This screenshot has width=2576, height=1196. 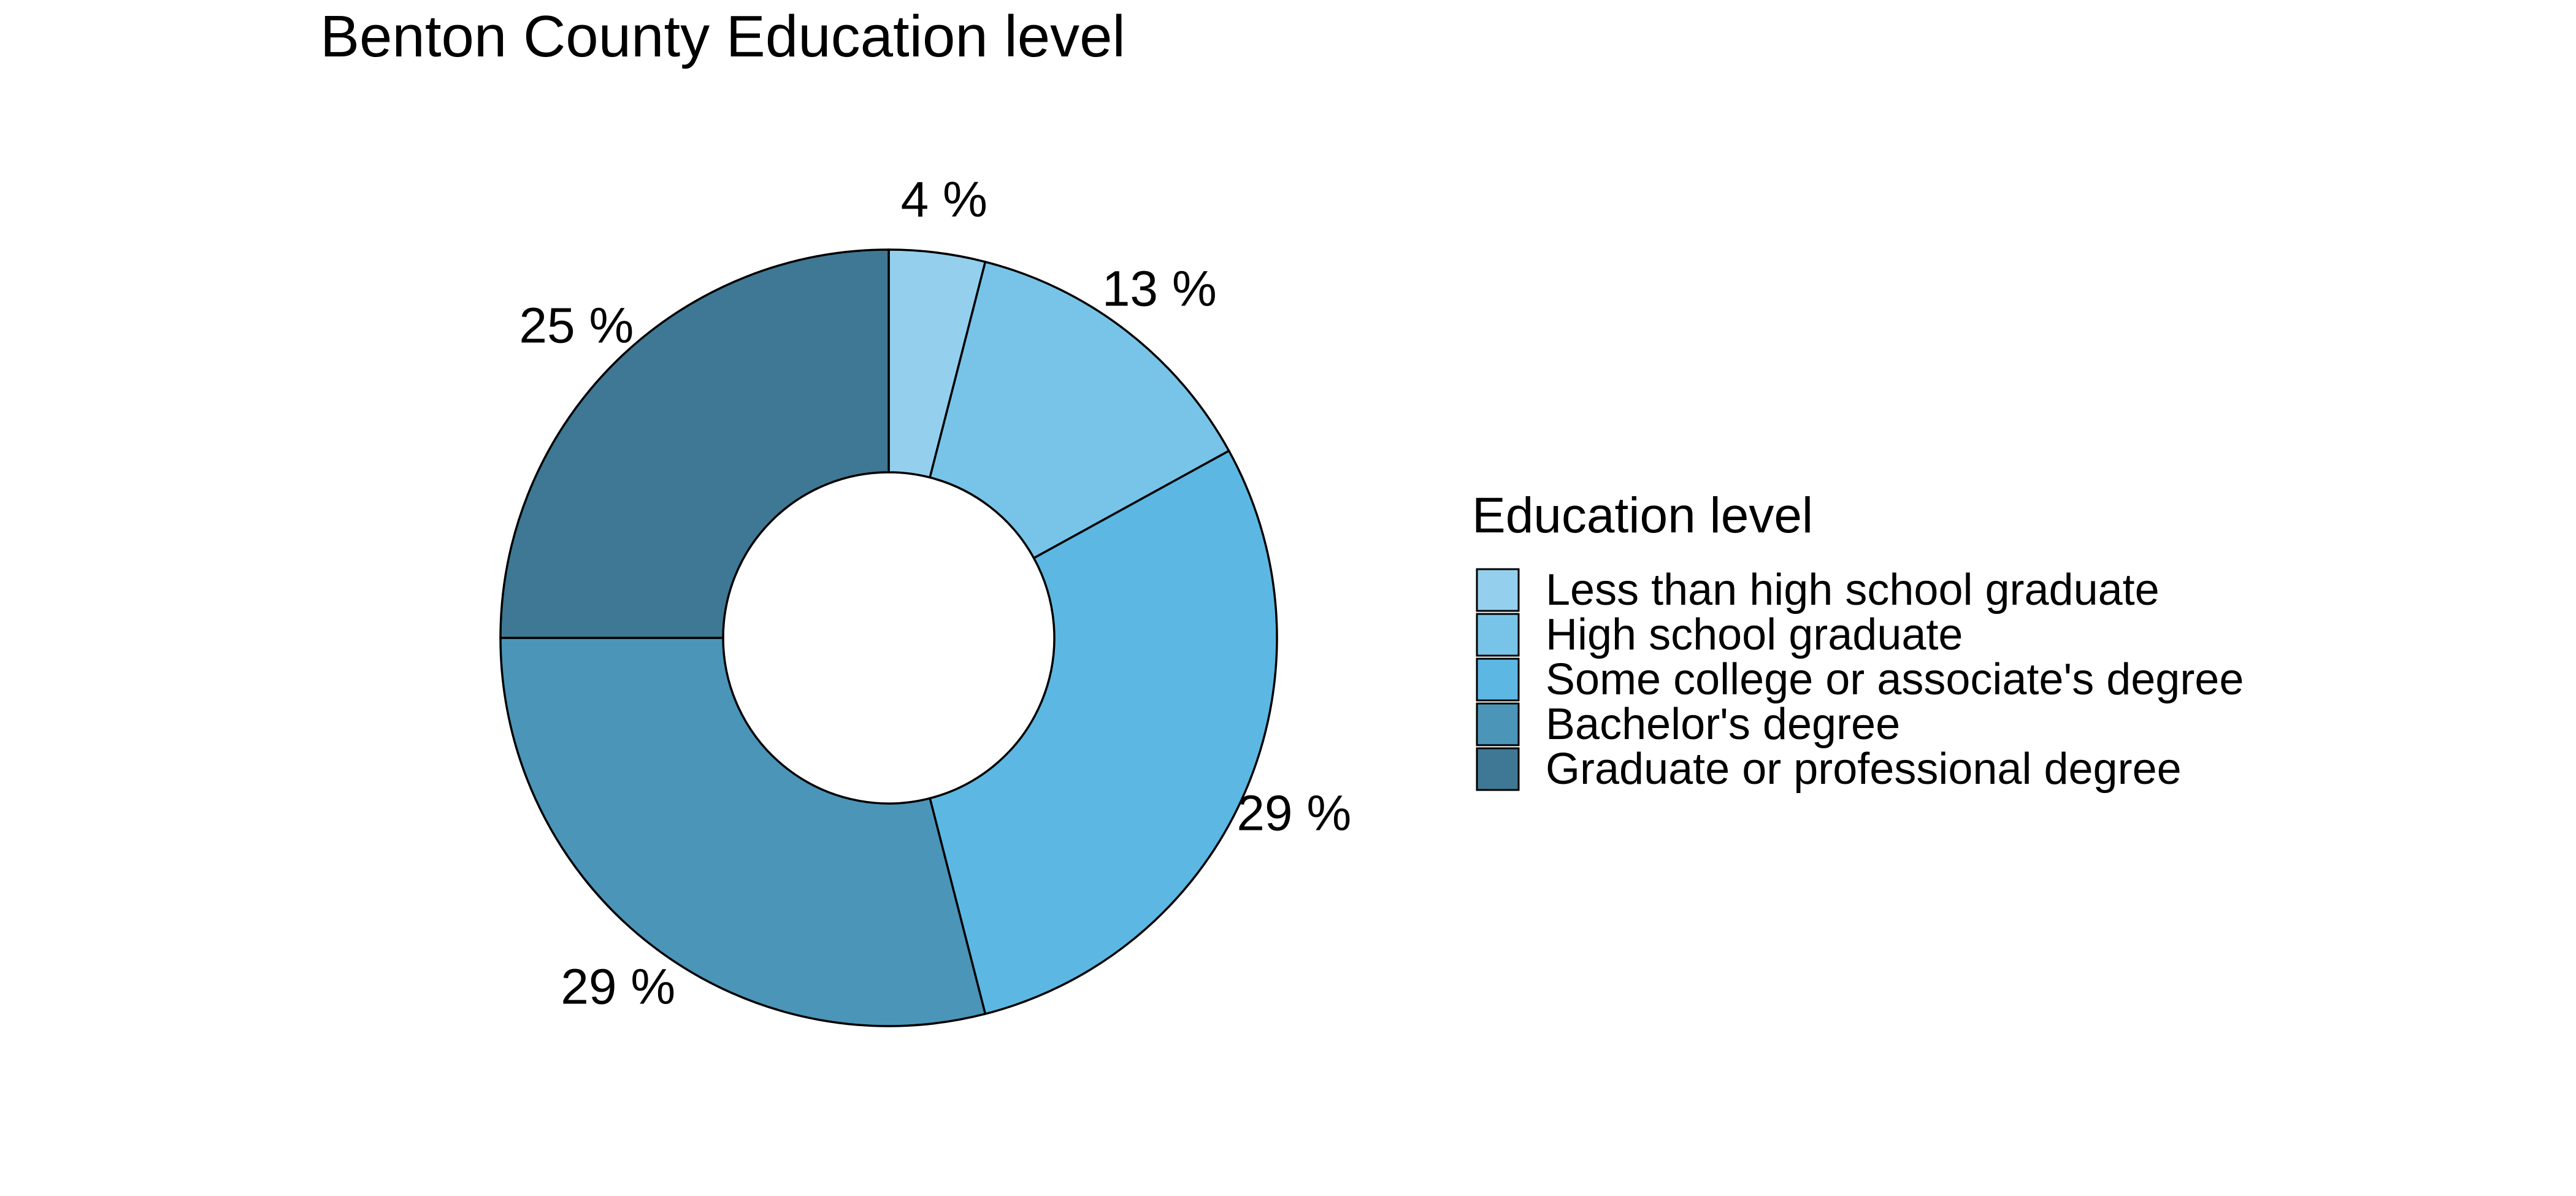 I want to click on chart-title: Benton County Education level, so click(x=722, y=36).